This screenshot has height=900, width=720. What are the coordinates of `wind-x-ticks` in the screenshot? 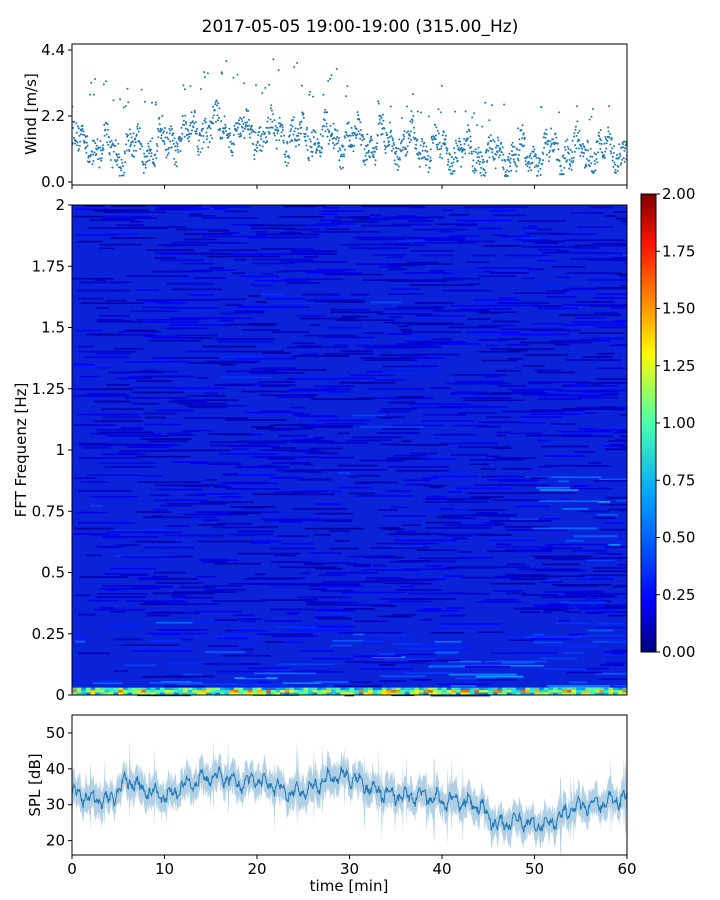 It's located at (349, 187).